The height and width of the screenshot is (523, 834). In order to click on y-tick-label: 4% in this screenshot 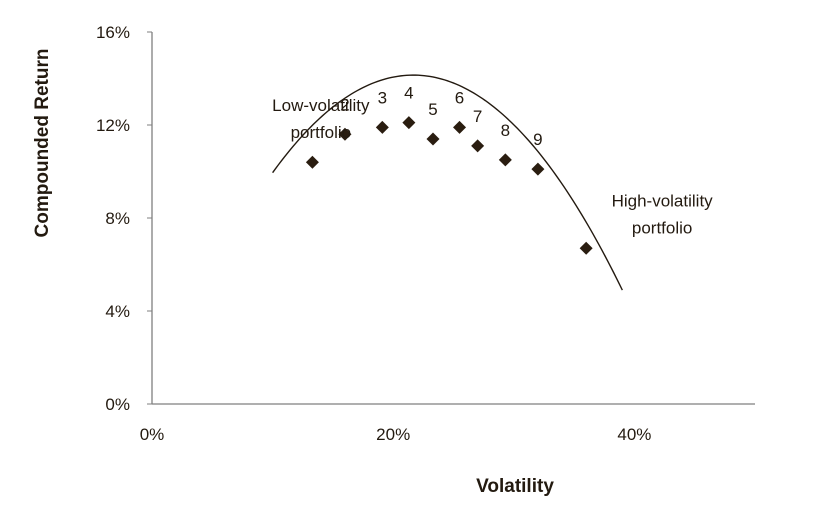, I will do `click(117, 311)`.